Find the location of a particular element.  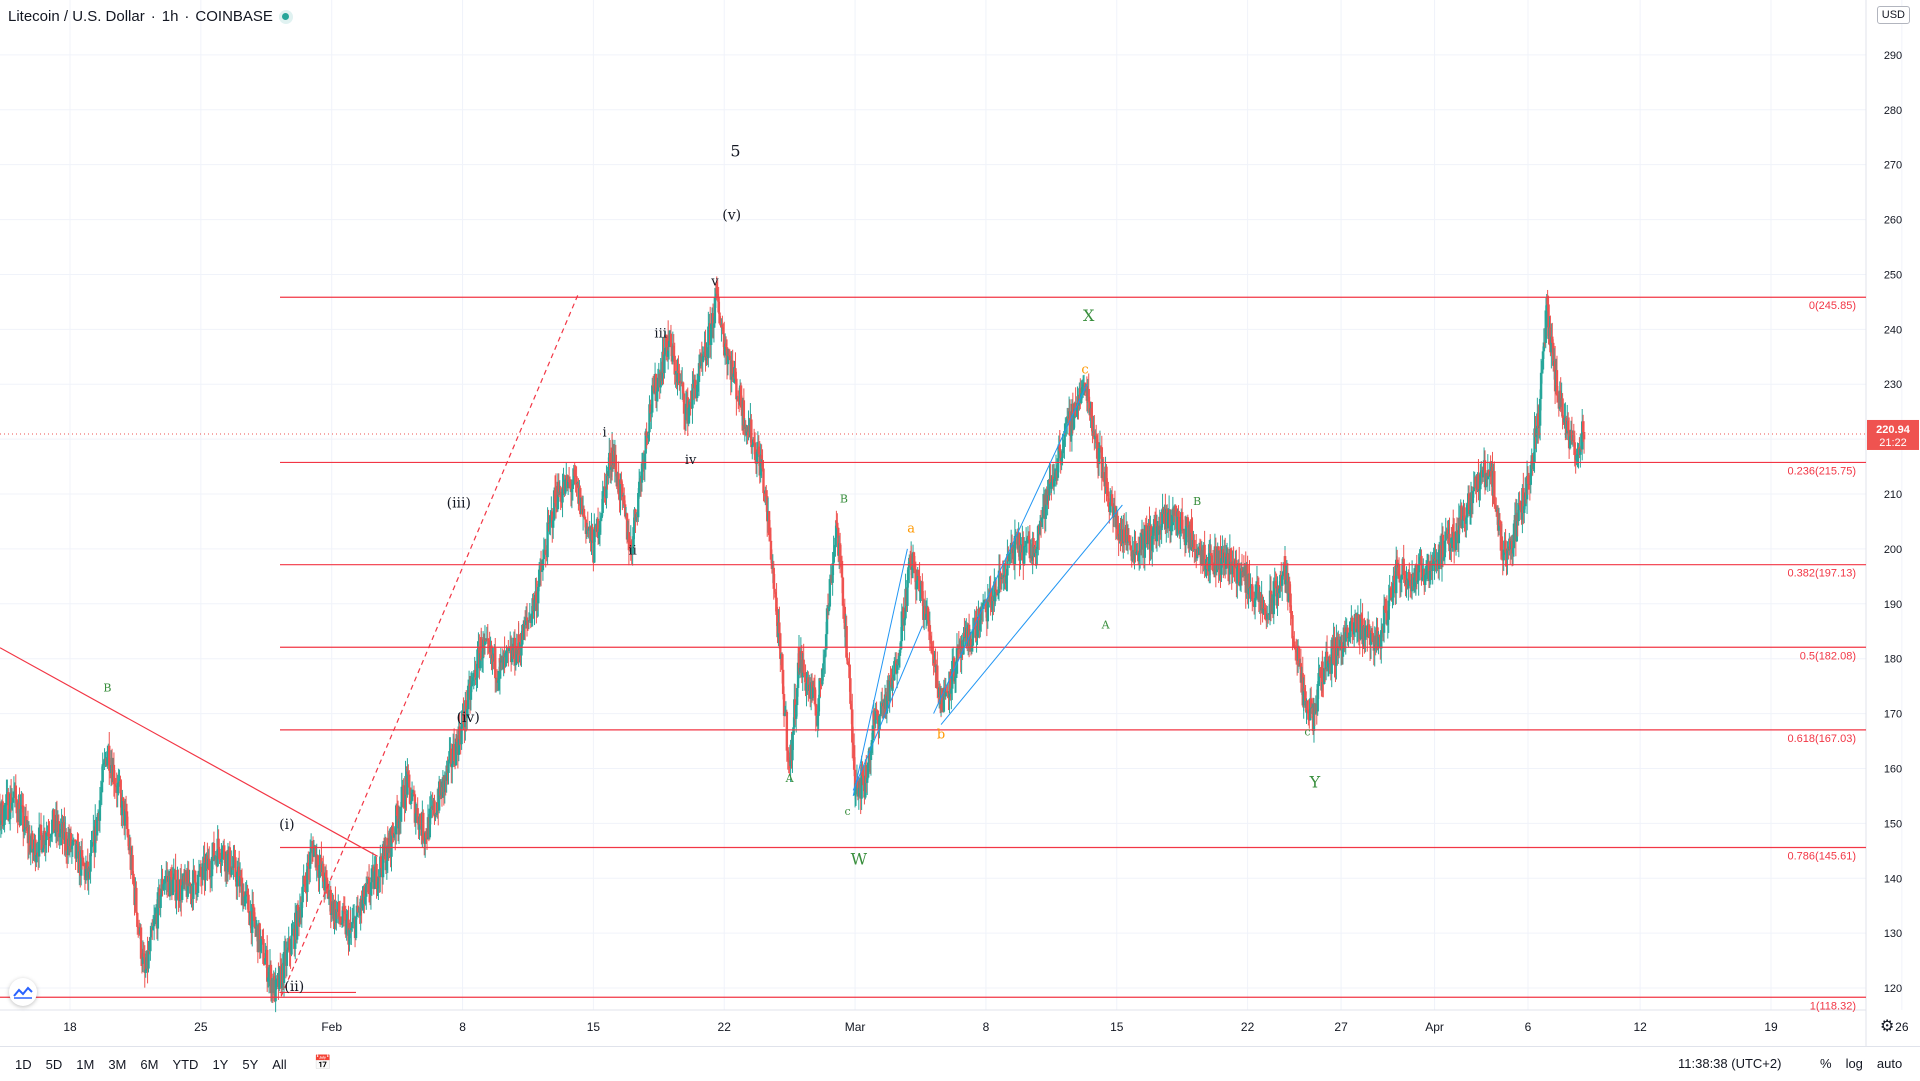

price-tick-label: 230 is located at coordinates (1893, 385).